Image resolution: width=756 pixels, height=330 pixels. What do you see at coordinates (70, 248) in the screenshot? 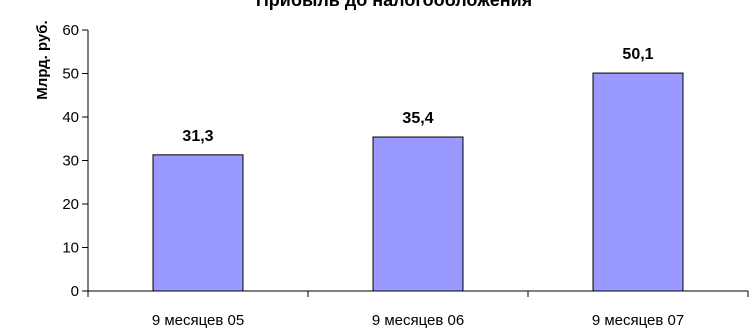
I see `y-tick-label: 10` at bounding box center [70, 248].